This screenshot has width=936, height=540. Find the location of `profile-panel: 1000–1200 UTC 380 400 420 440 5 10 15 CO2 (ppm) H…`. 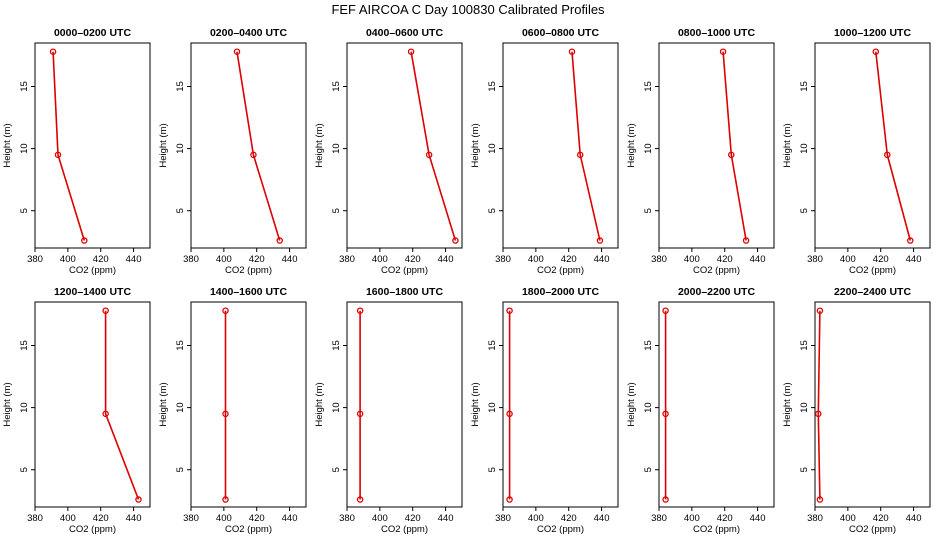

profile-panel: 1000–1200 UTC 380 400 420 440 5 10 15 CO2 (ppm) H… is located at coordinates (856, 151).